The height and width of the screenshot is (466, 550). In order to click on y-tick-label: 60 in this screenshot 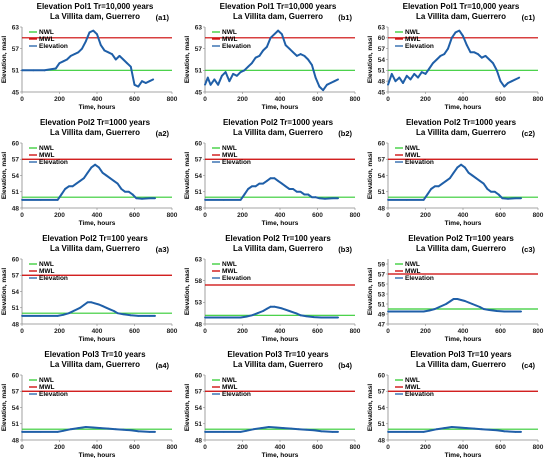, I will do `click(199, 375)`.